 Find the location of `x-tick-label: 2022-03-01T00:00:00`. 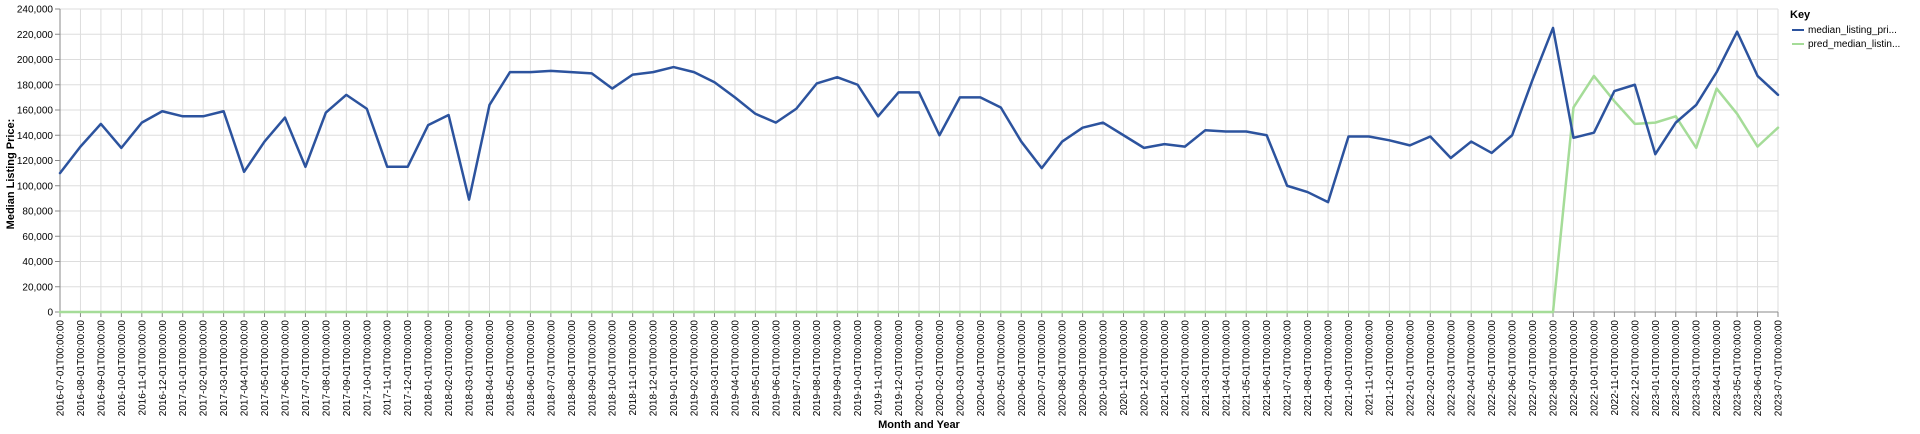

x-tick-label: 2022-03-01T00:00:00 is located at coordinates (1451, 368).